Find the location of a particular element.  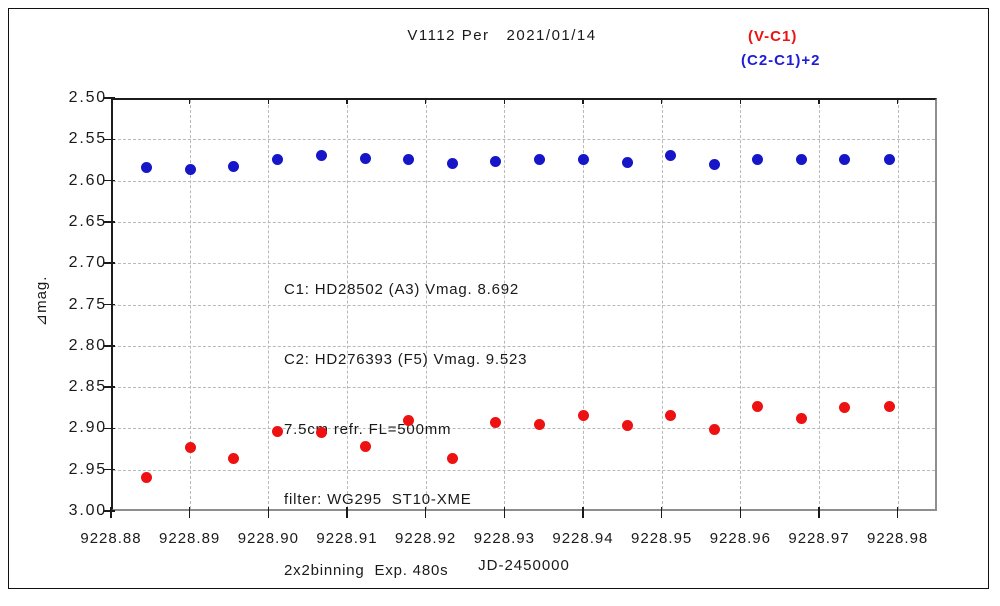

gridline-y-2.85 is located at coordinates (524, 388).